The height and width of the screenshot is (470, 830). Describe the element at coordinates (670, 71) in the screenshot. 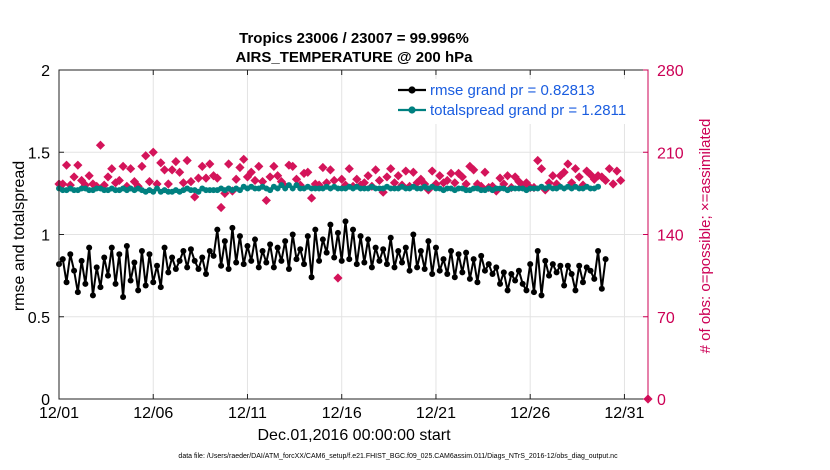

I see `y-right-tick-label: 280` at that location.